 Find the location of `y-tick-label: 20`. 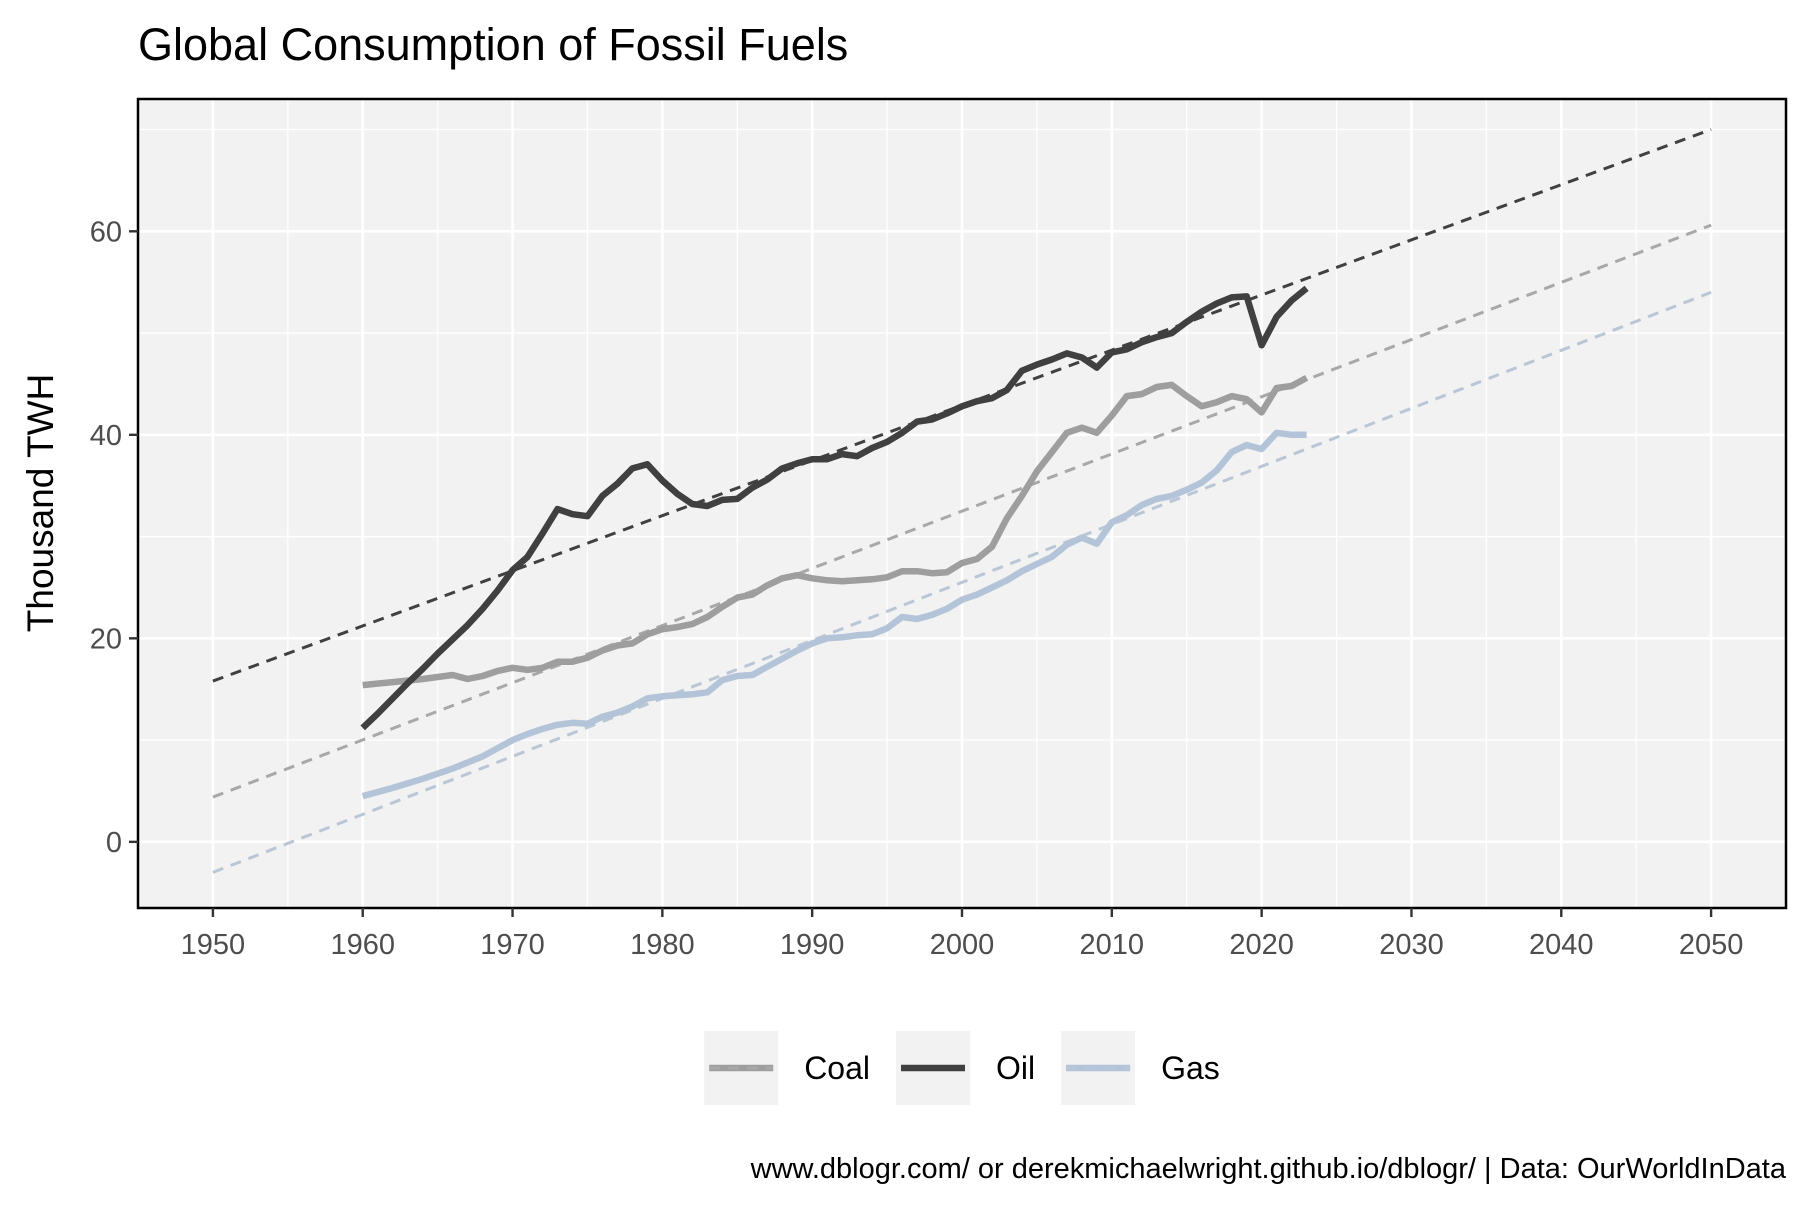

y-tick-label: 20 is located at coordinates (106, 639).